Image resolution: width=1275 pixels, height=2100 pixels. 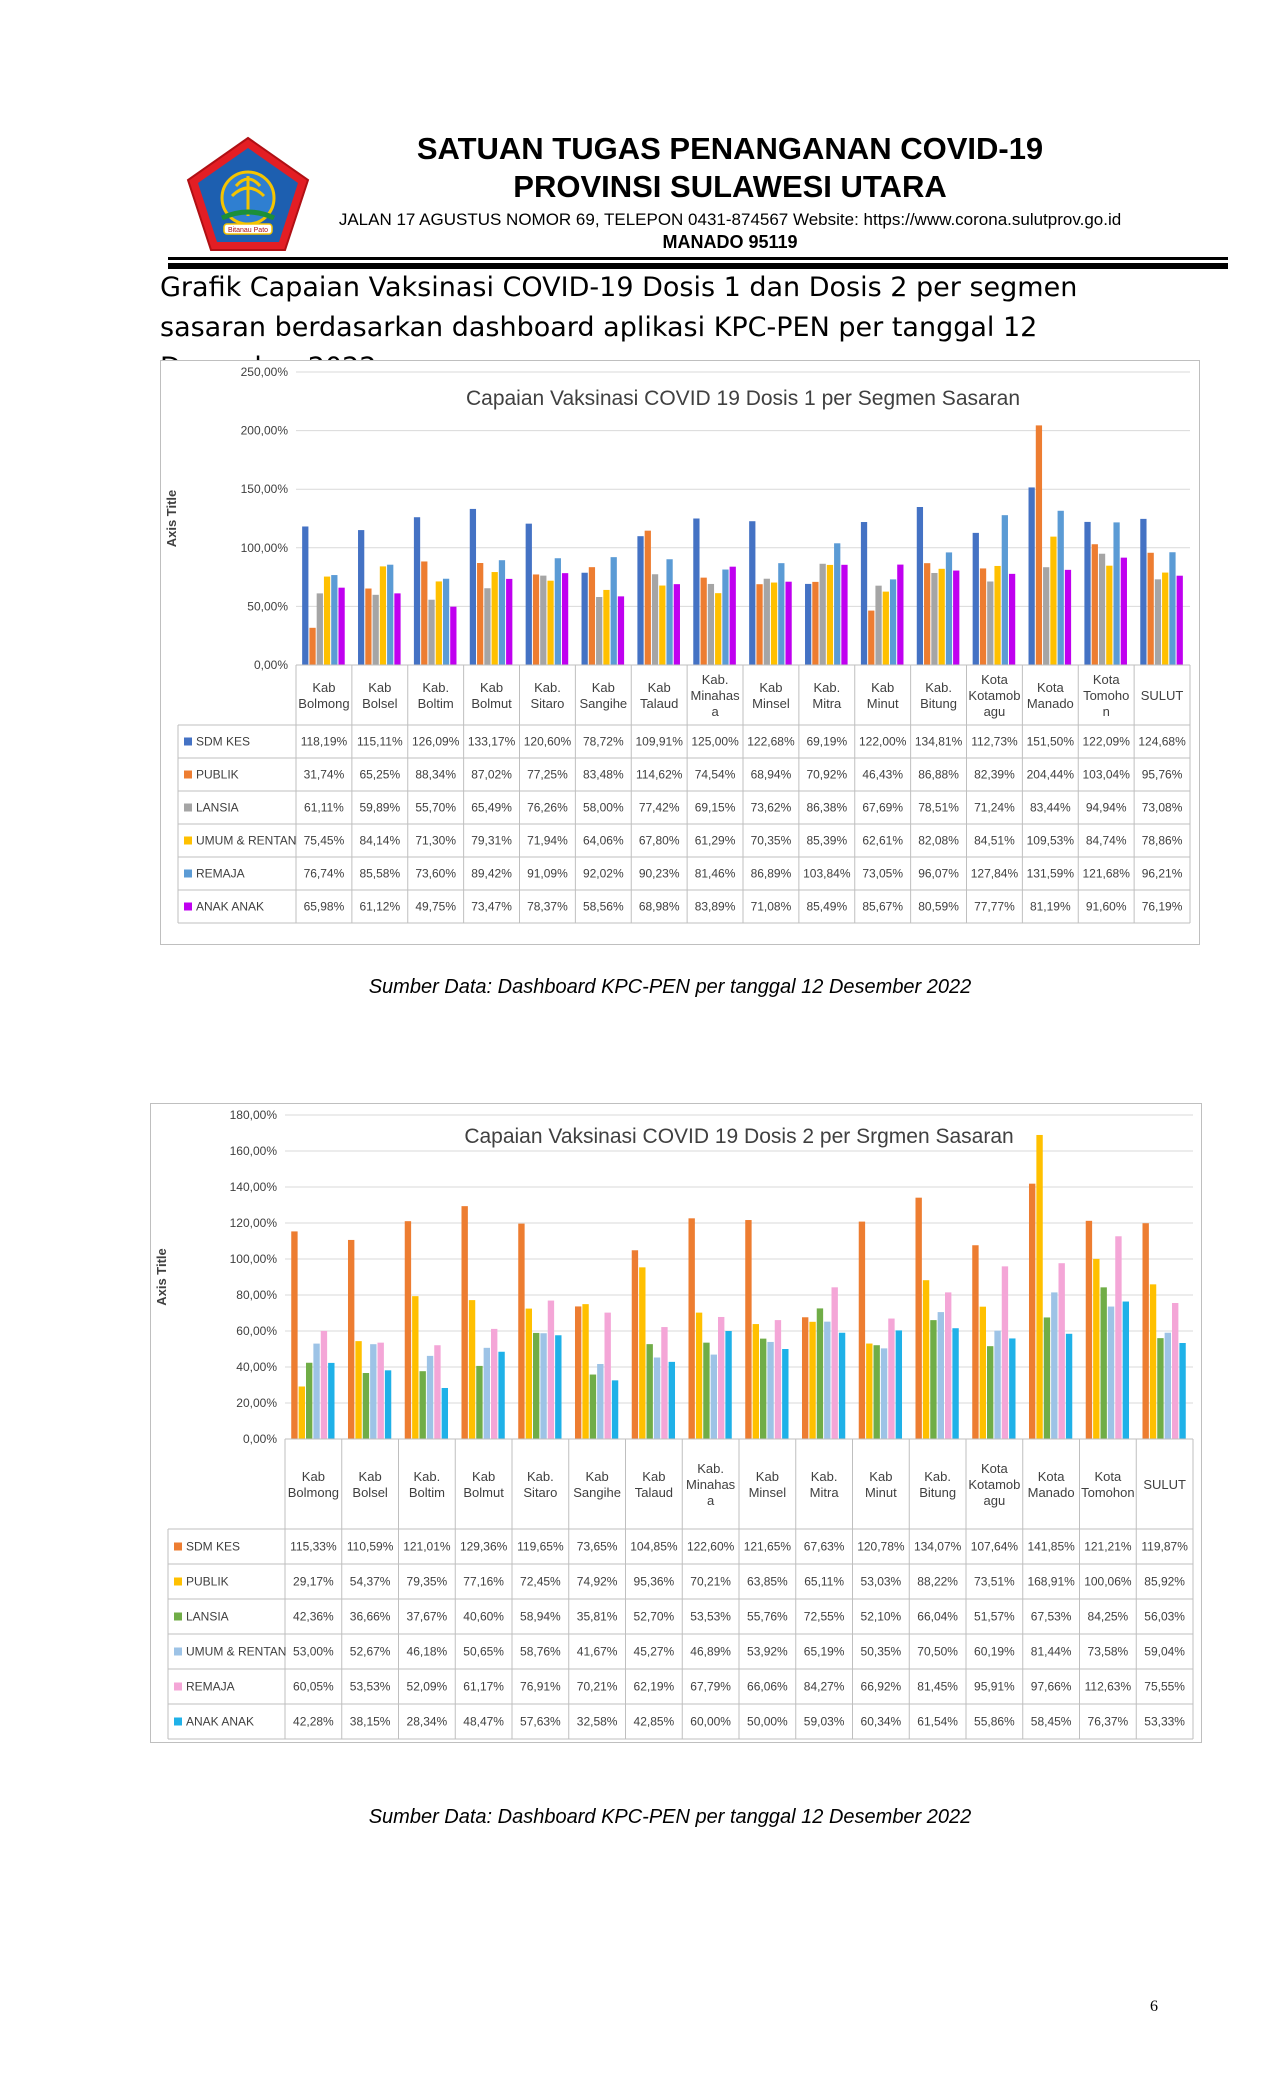 What do you see at coordinates (313, 1547) in the screenshot?
I see `data-label: 115,33%` at bounding box center [313, 1547].